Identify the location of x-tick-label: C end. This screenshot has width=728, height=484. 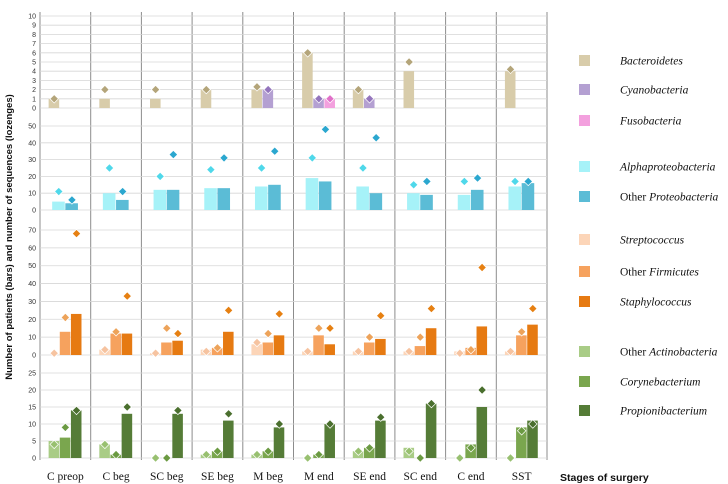
(470, 477).